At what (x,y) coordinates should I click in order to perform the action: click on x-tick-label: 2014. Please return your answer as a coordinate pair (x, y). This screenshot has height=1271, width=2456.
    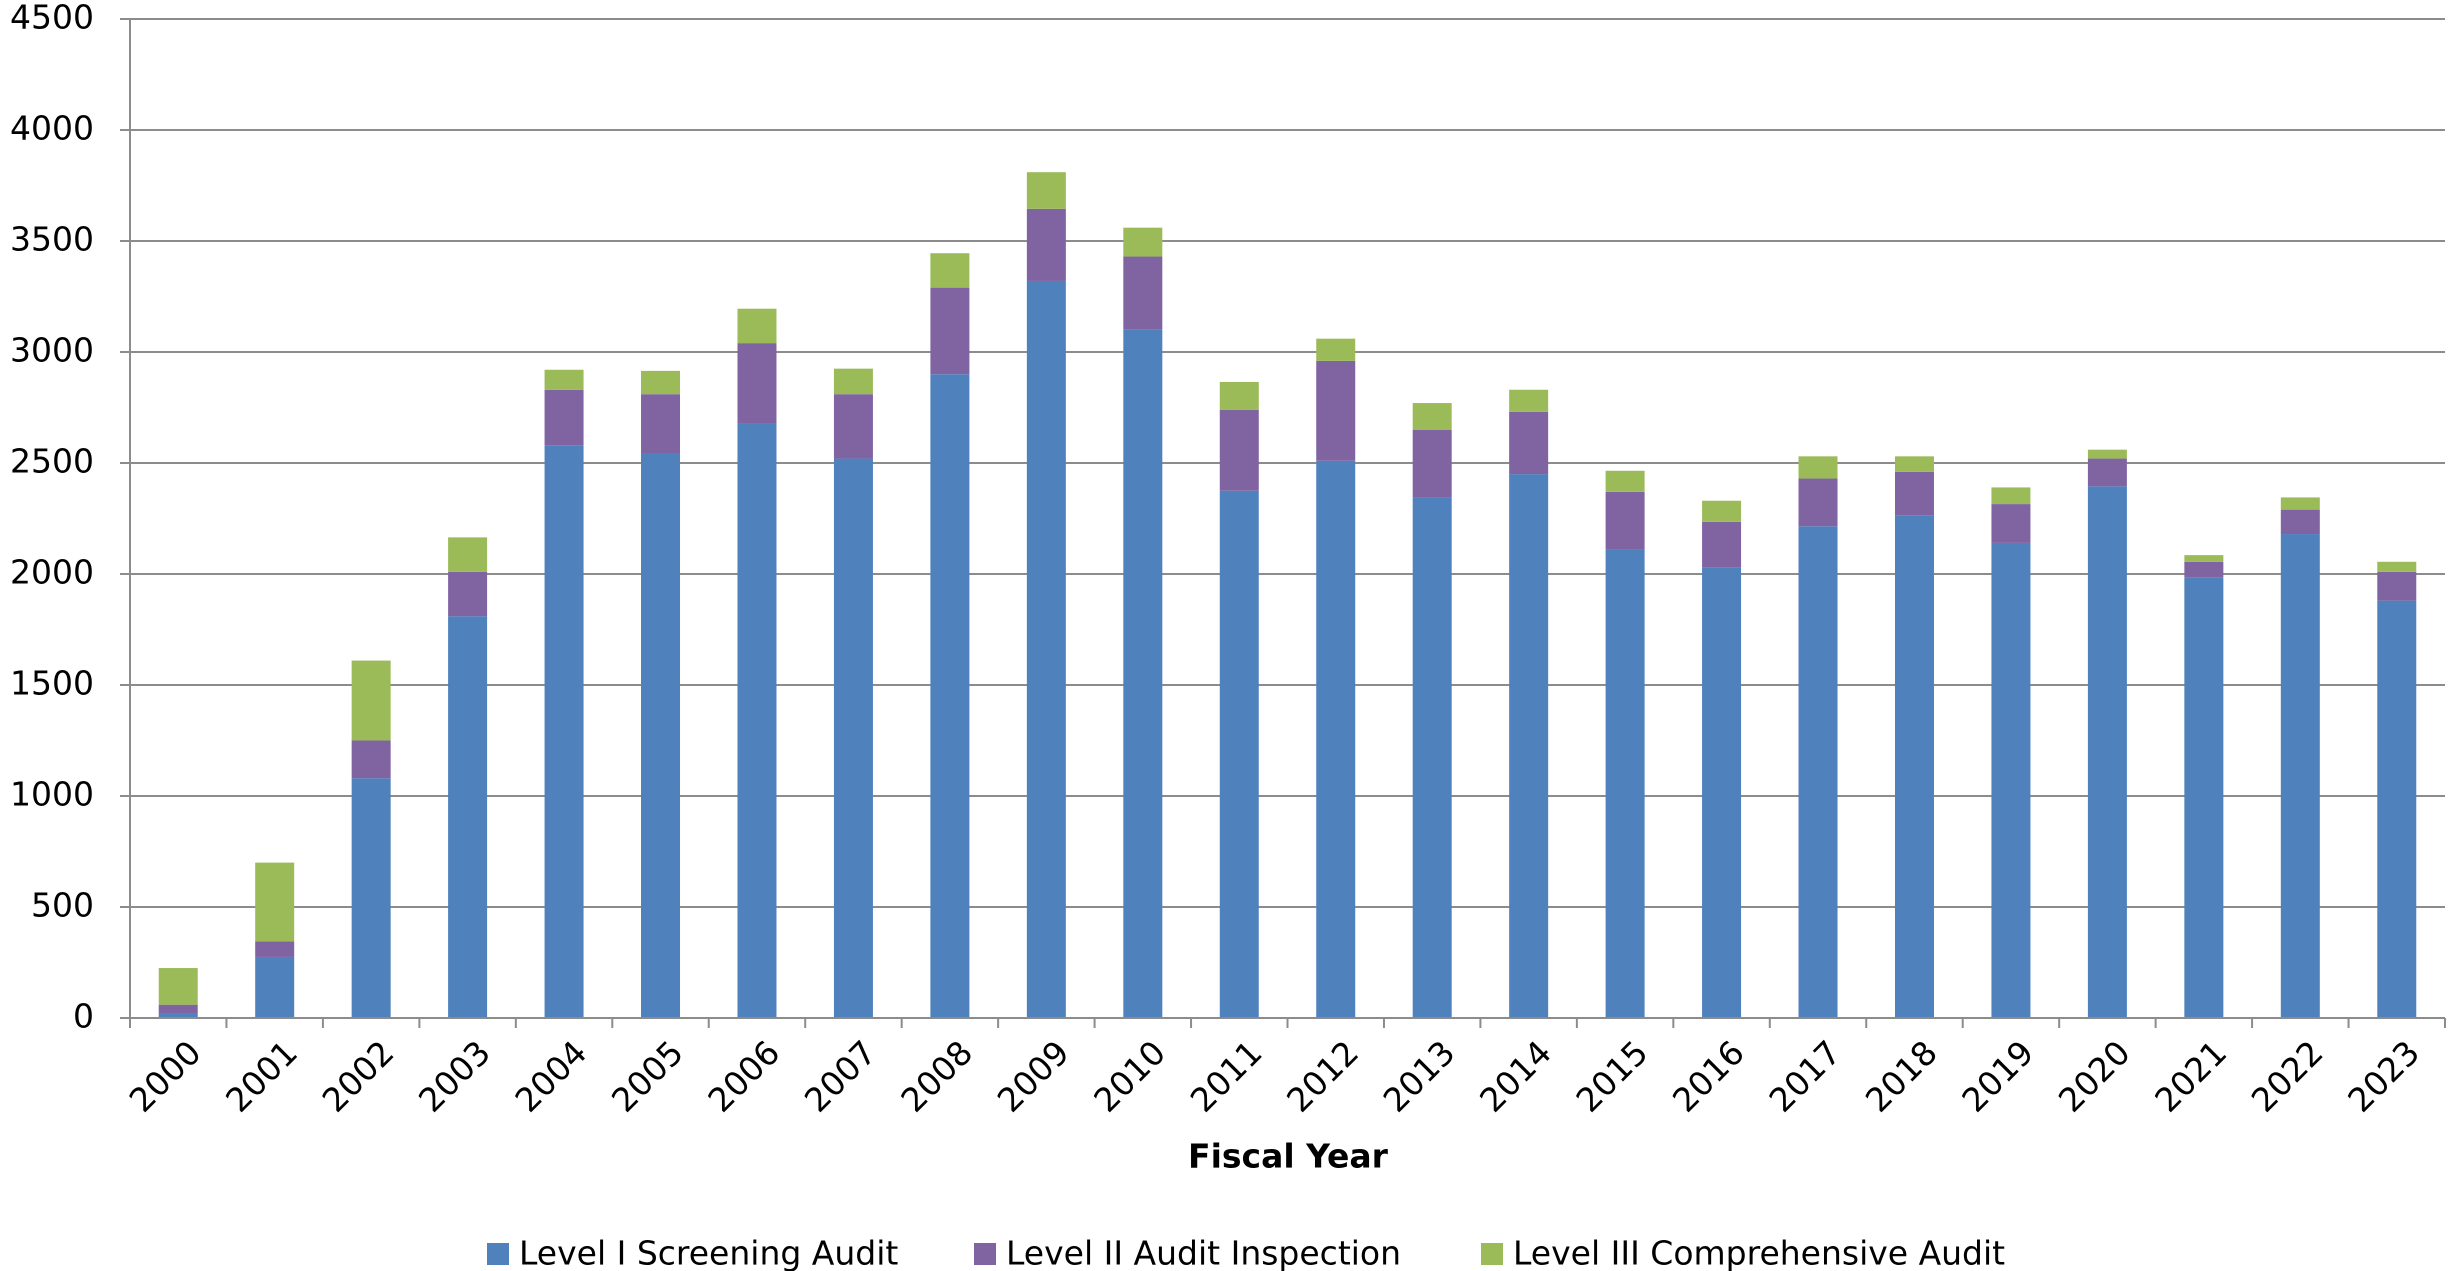
    Looking at the image, I should click on (1515, 1076).